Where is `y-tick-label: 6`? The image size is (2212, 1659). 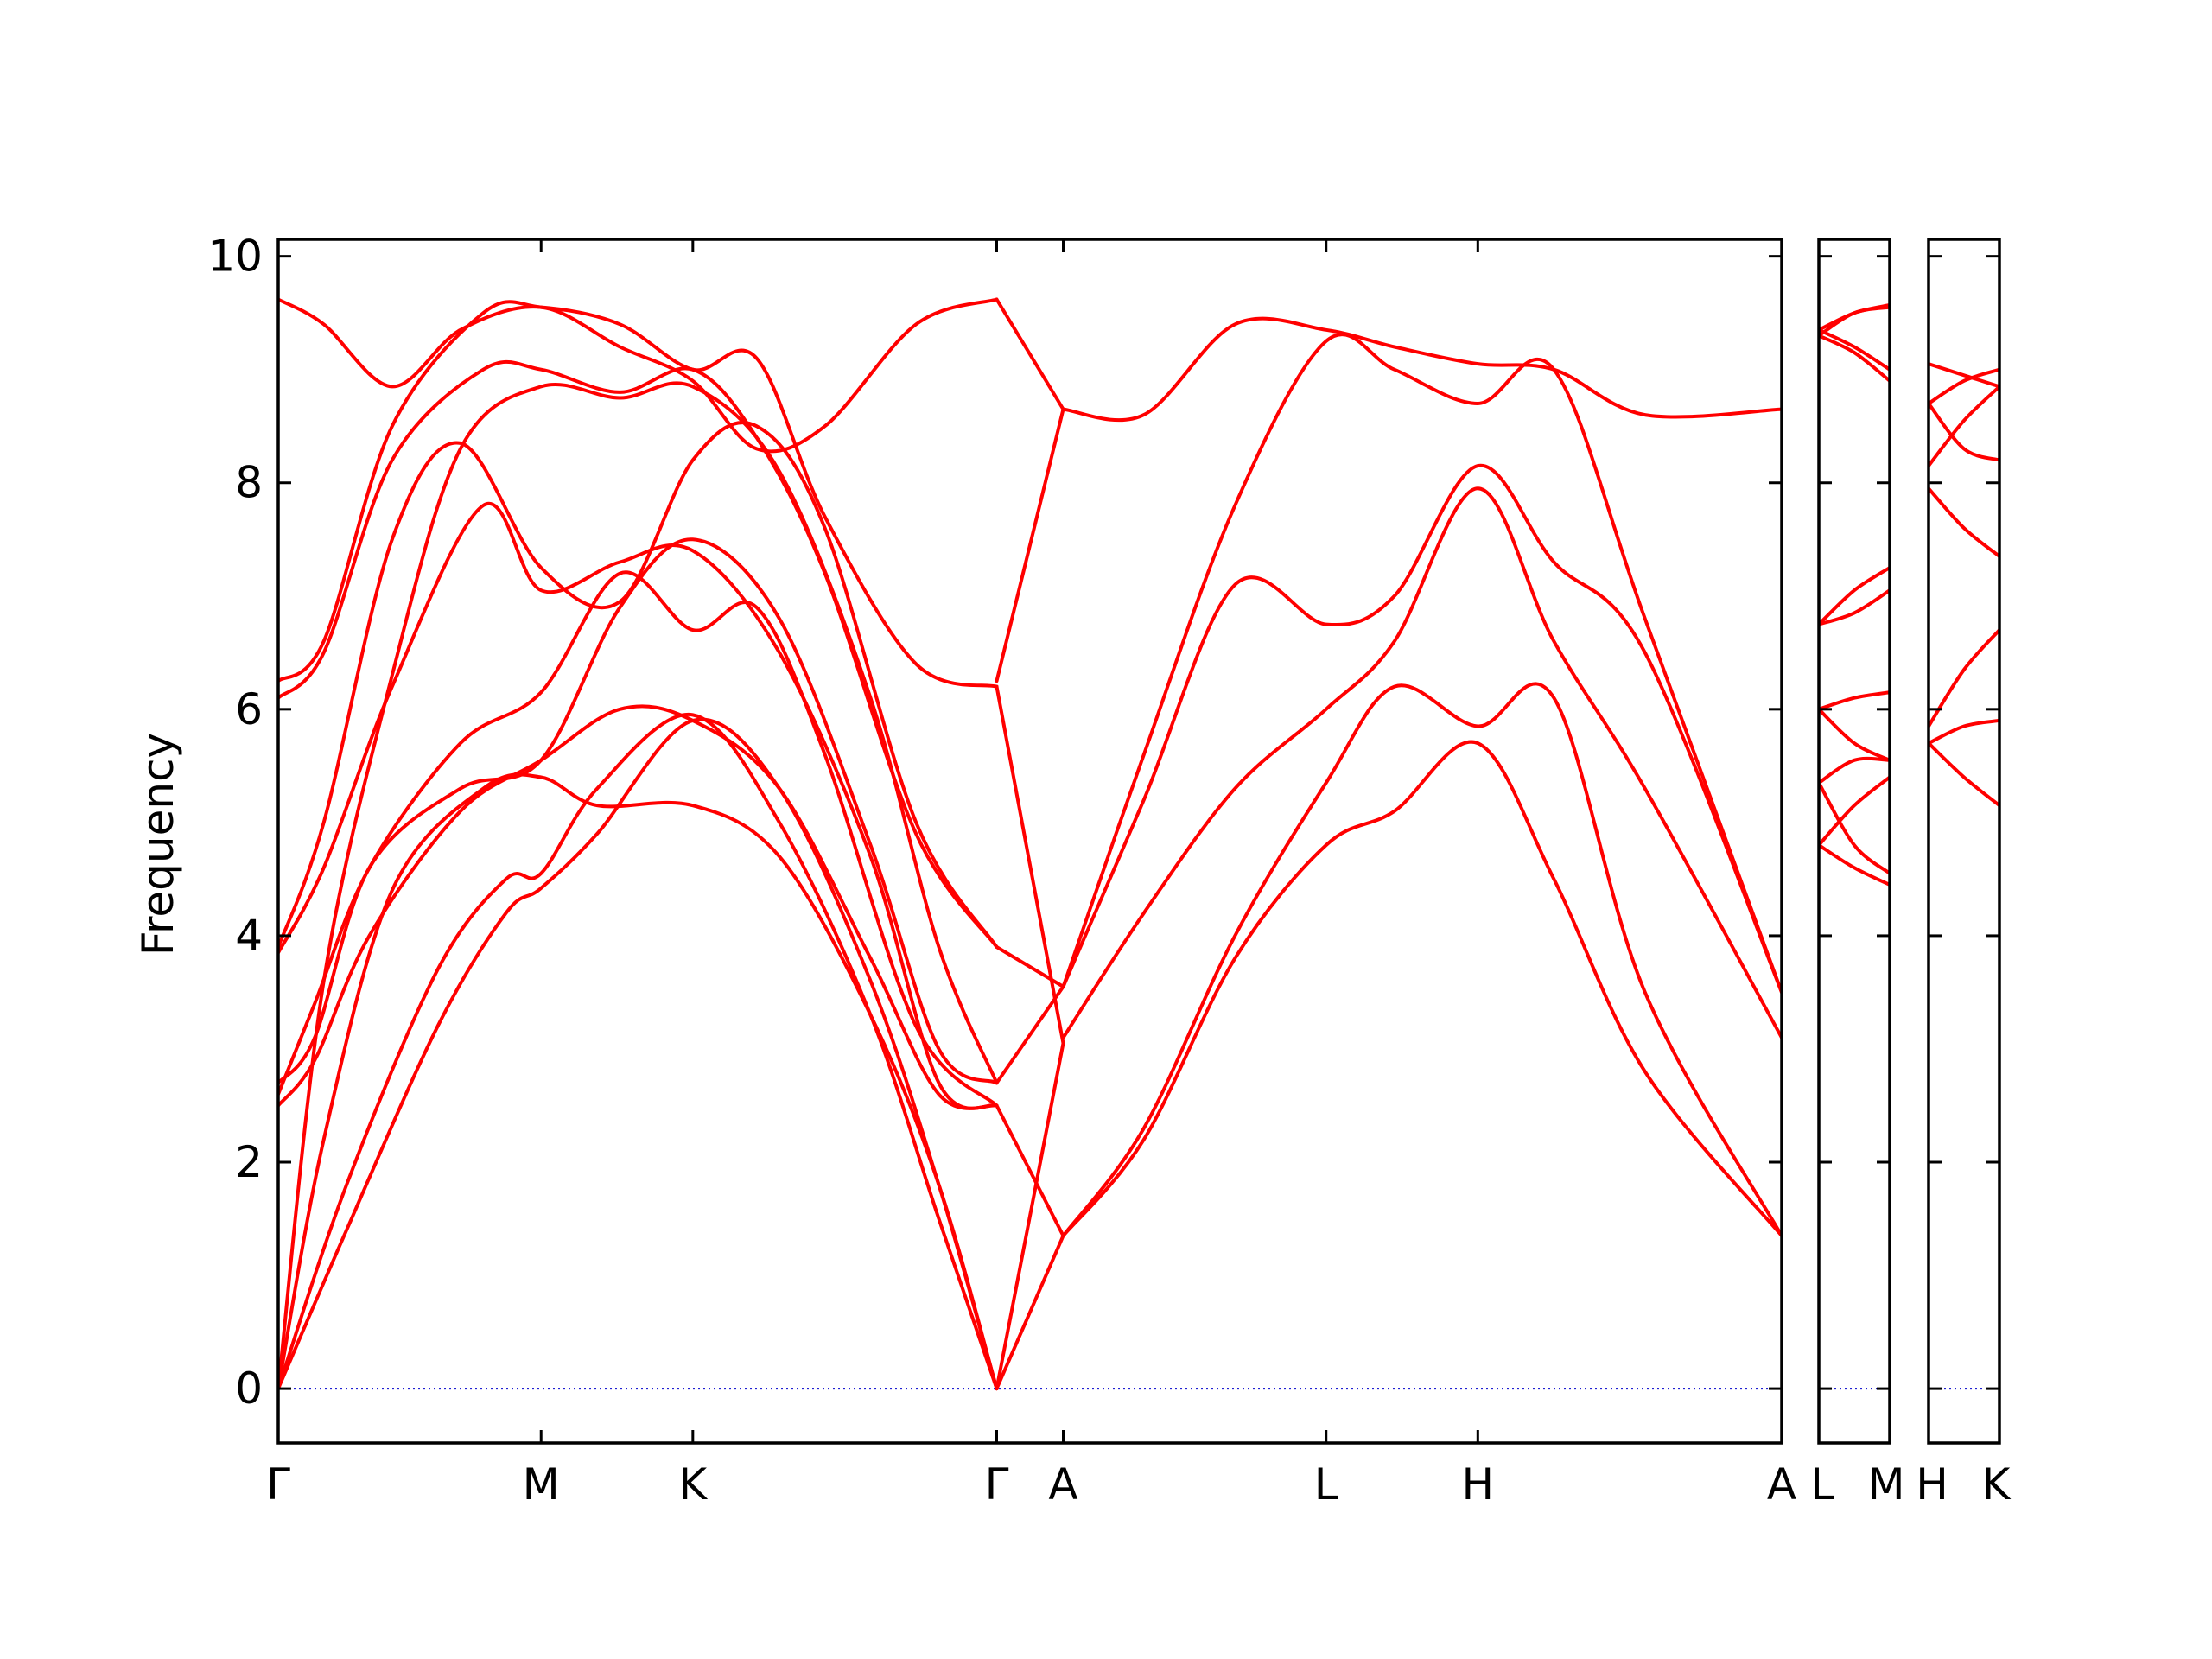
y-tick-label: 6 is located at coordinates (249, 709).